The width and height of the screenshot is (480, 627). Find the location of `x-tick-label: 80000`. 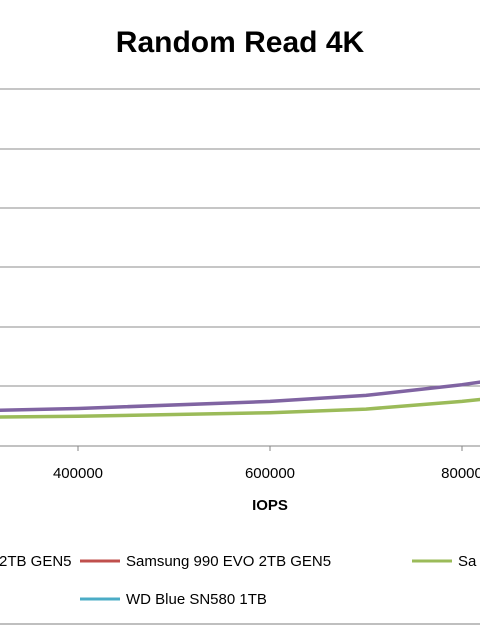

x-tick-label: 80000 is located at coordinates (460, 473).